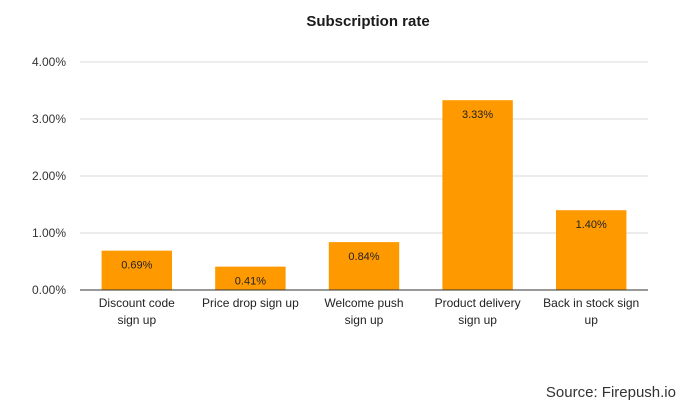 This screenshot has height=411, width=690. Describe the element at coordinates (137, 303) in the screenshot. I see `x-category-label-line: Discount code` at that location.